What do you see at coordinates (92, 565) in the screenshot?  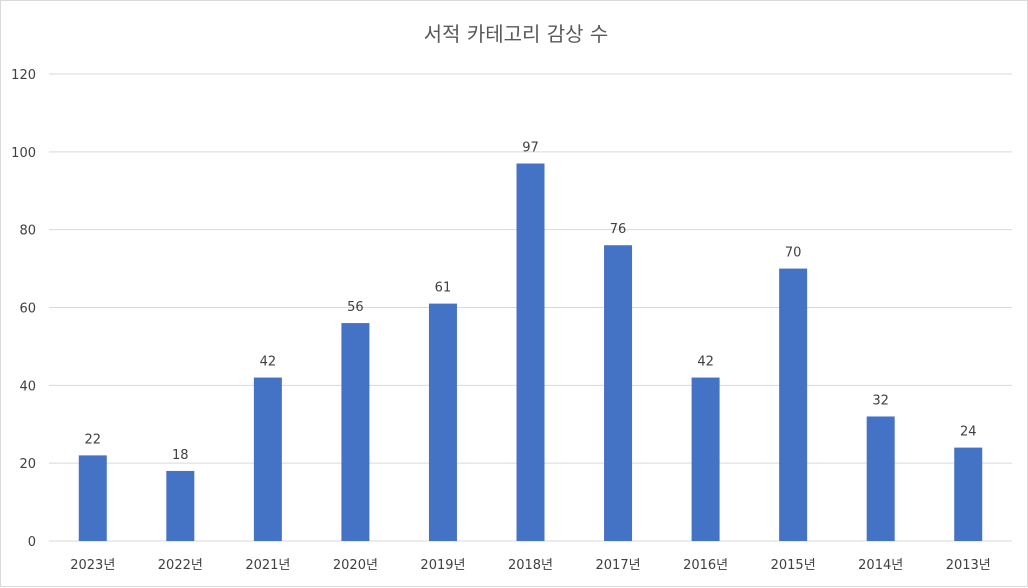 I see `x-tick-label: 2023년` at bounding box center [92, 565].